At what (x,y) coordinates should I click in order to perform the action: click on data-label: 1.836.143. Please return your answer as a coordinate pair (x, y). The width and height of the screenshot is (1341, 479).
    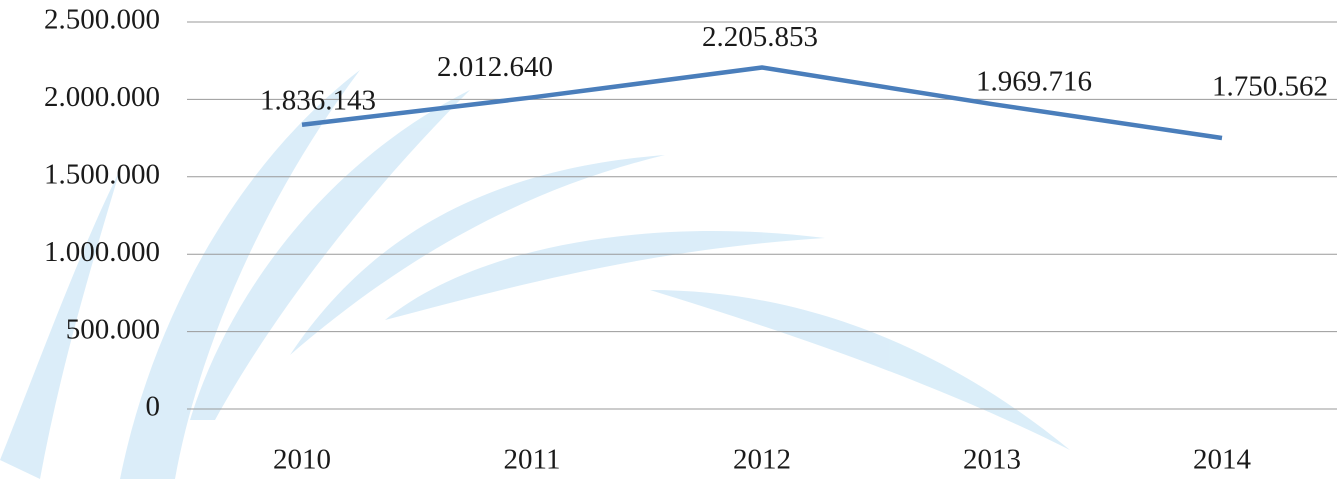
    Looking at the image, I should click on (318, 100).